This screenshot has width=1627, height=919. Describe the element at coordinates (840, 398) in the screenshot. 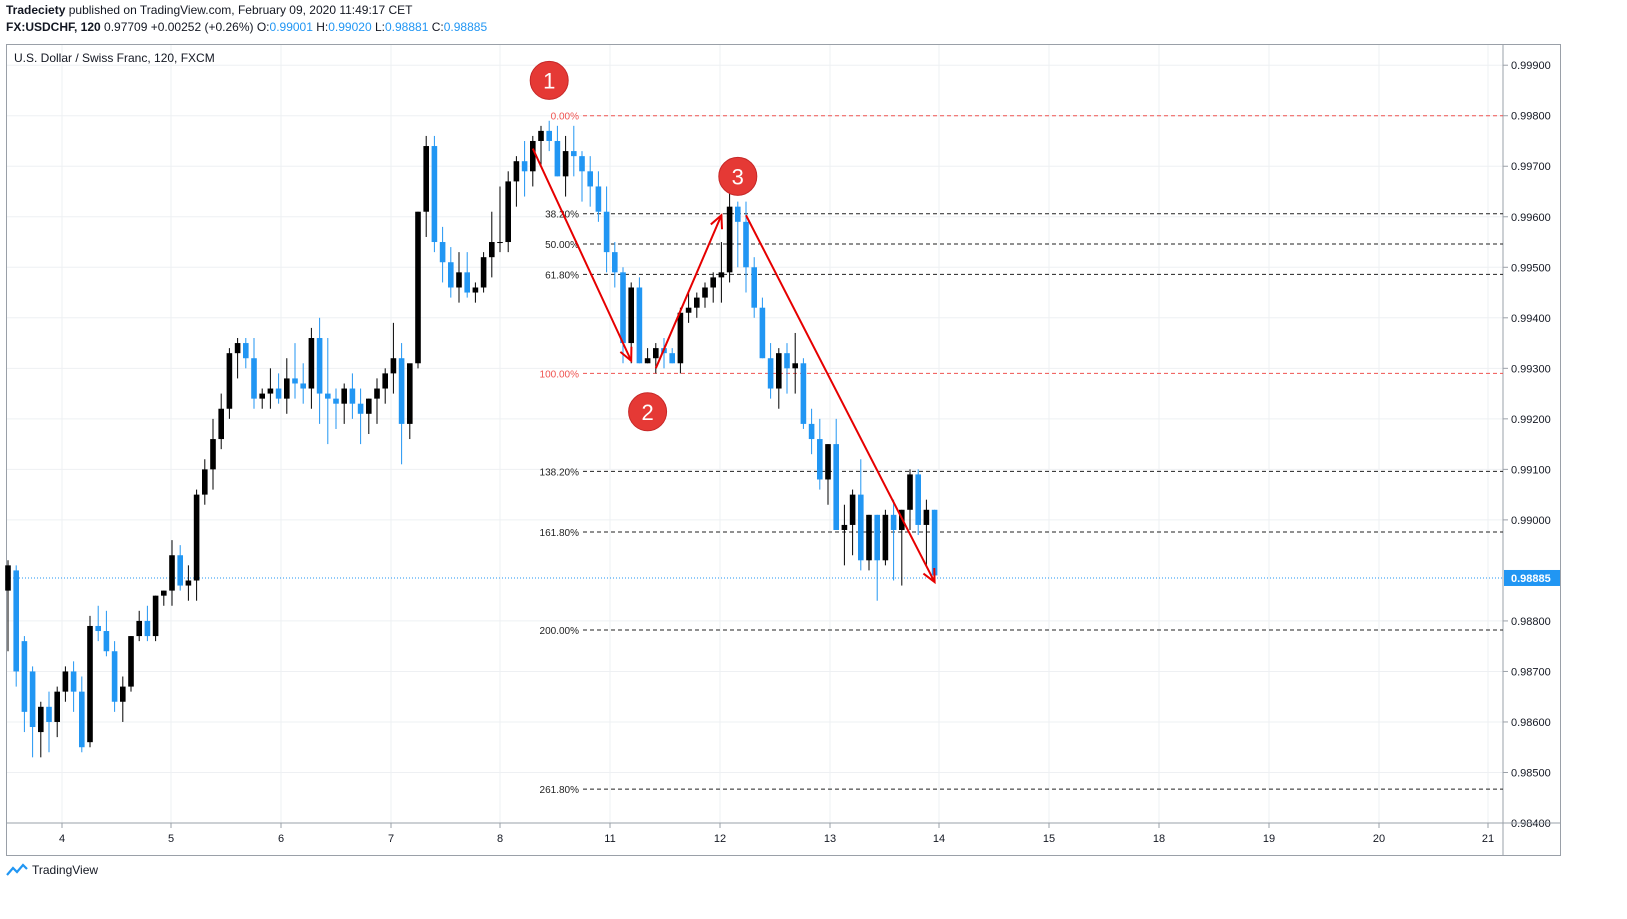

I see `wave-arrow` at that location.